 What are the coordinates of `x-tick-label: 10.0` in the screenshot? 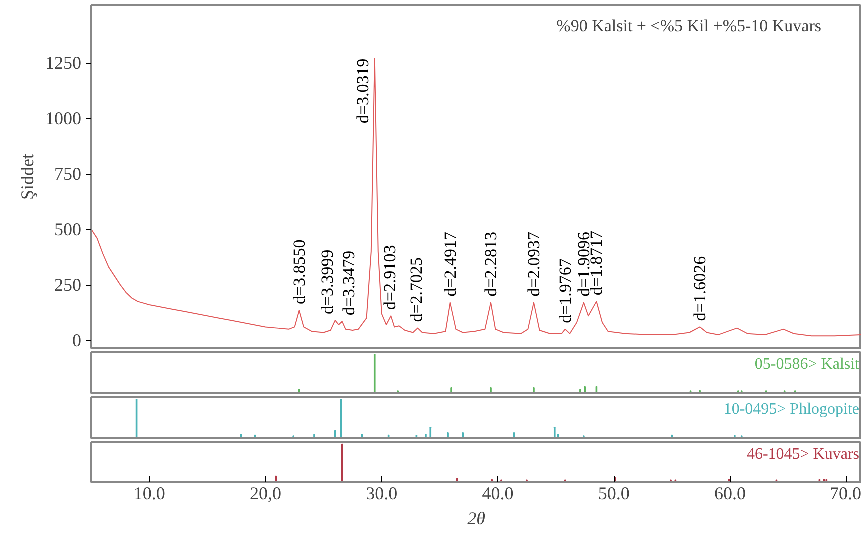 It's located at (150, 494).